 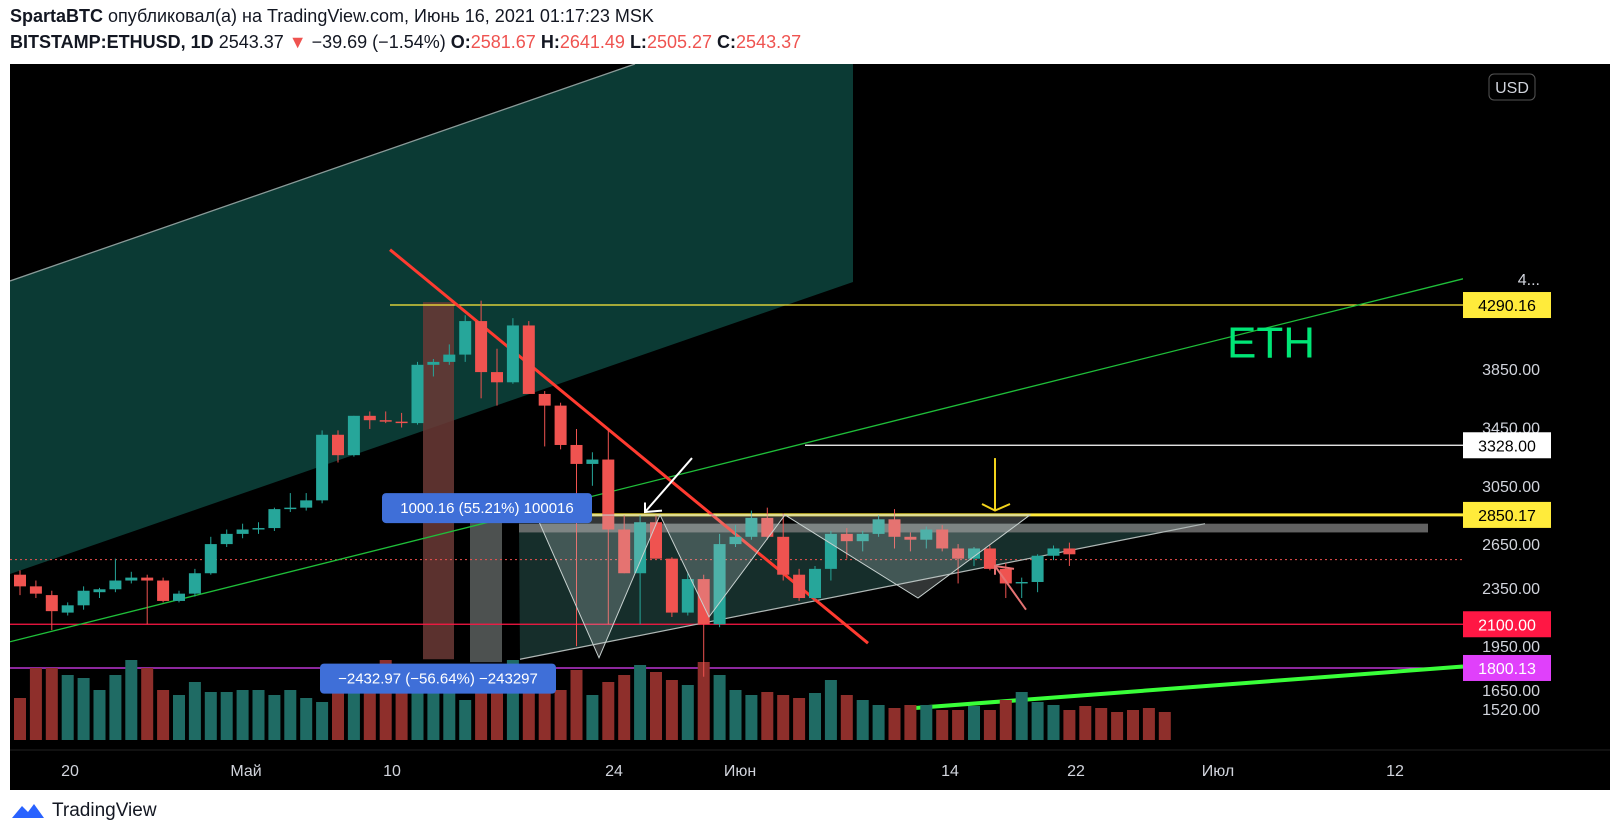 I want to click on time-tick-label: Май, so click(x=245, y=771).